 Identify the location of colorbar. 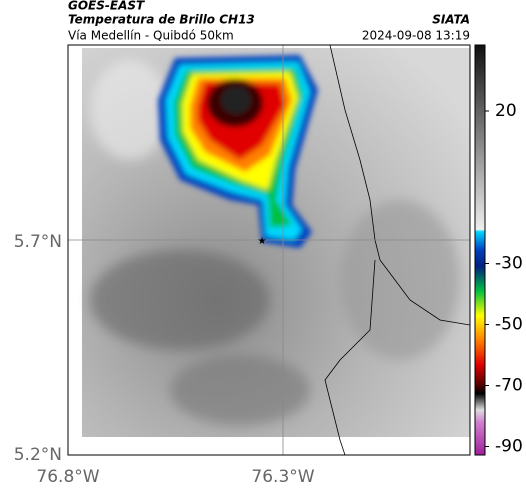
(480, 250).